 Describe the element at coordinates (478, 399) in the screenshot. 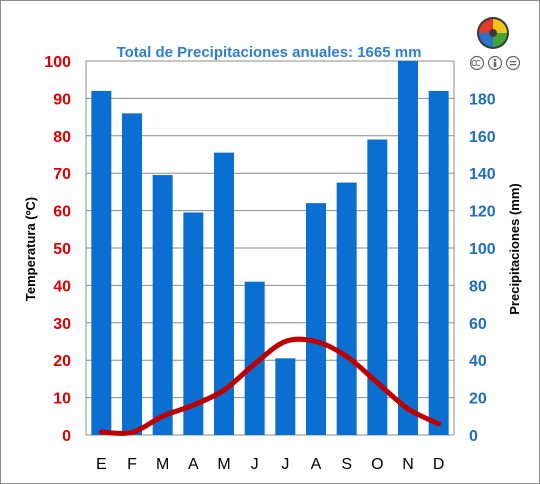

I see `right-tick-label: 20` at that location.